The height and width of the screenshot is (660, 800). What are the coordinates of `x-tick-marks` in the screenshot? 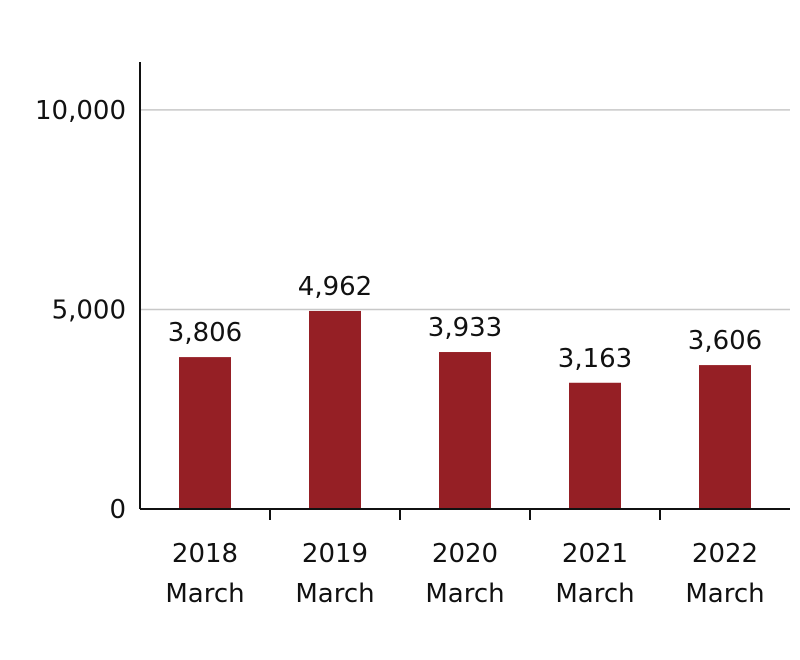 It's located at (465, 514).